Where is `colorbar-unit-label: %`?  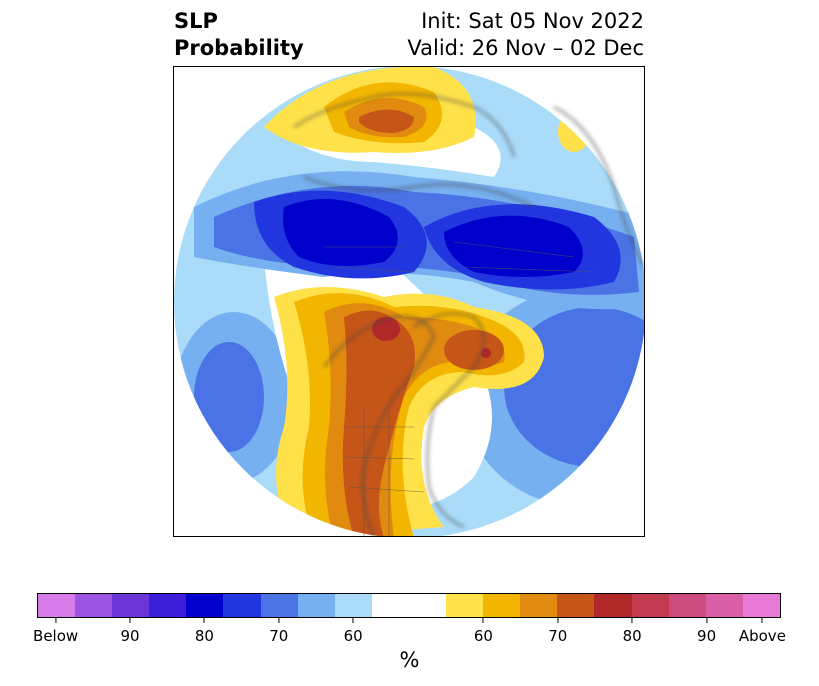 colorbar-unit-label: % is located at coordinates (409, 660).